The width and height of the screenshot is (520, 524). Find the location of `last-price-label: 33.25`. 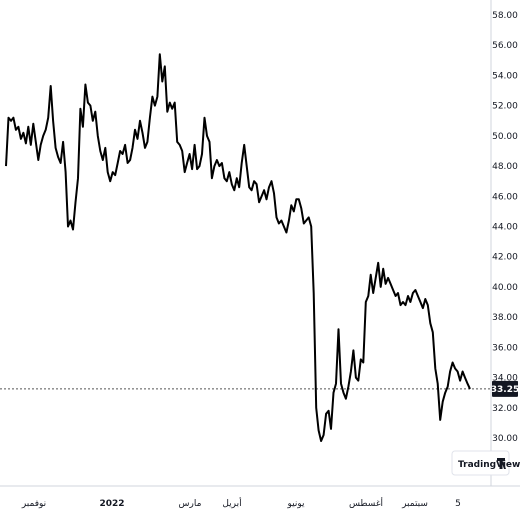

last-price-label: 33.25 is located at coordinates (505, 388).